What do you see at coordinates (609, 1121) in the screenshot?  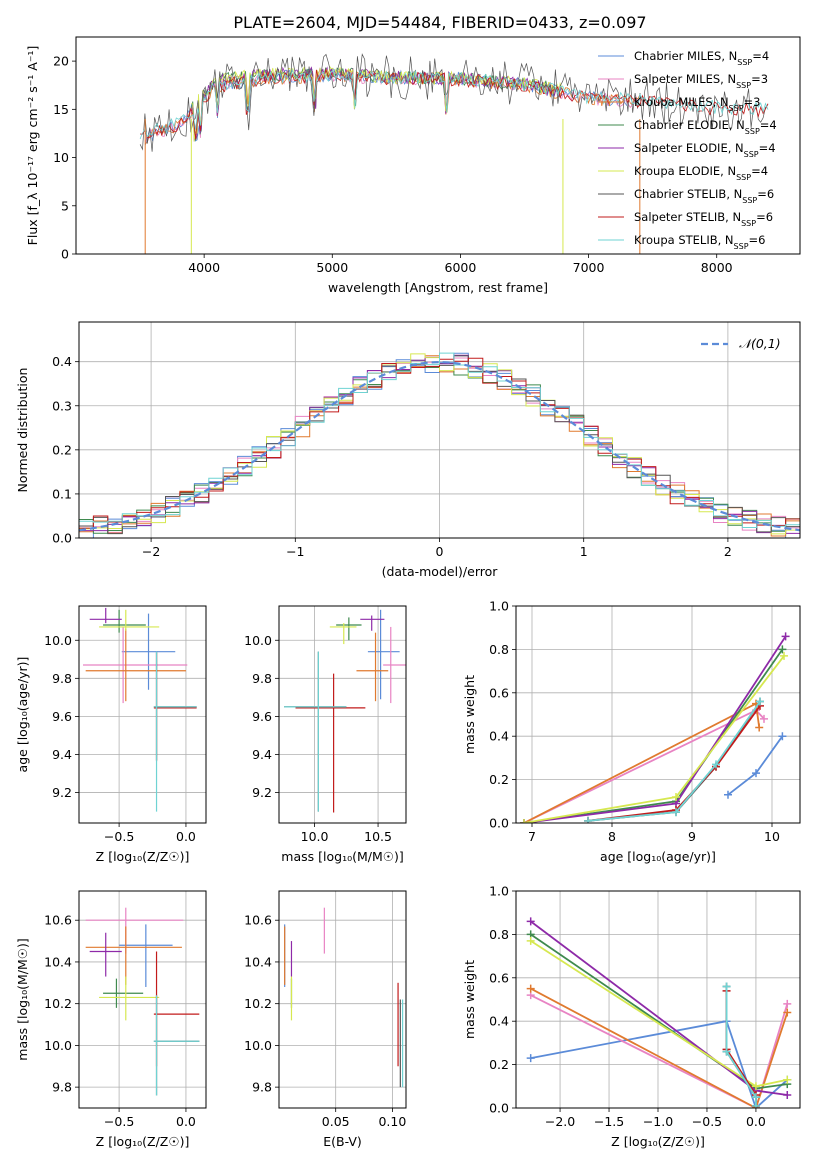 I see `x-tick-label: −1.5` at bounding box center [609, 1121].